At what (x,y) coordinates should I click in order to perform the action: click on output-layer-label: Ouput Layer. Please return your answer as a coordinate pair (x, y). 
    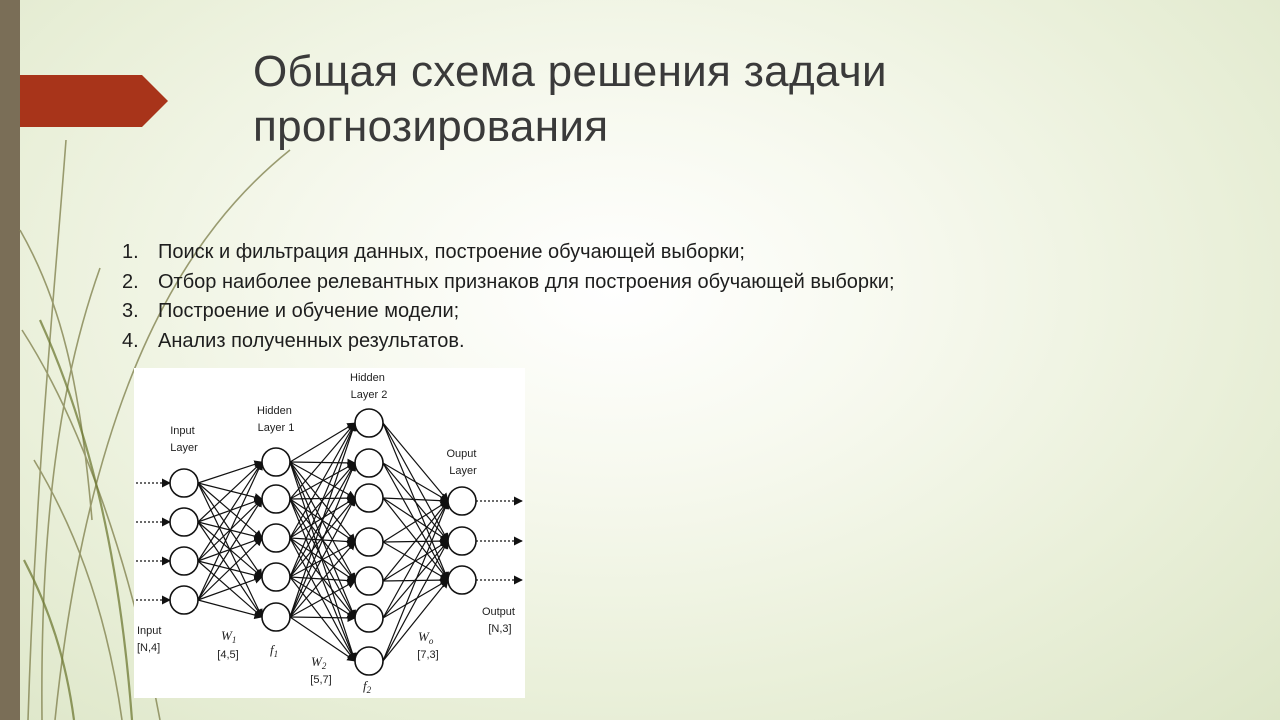
    Looking at the image, I should click on (462, 462).